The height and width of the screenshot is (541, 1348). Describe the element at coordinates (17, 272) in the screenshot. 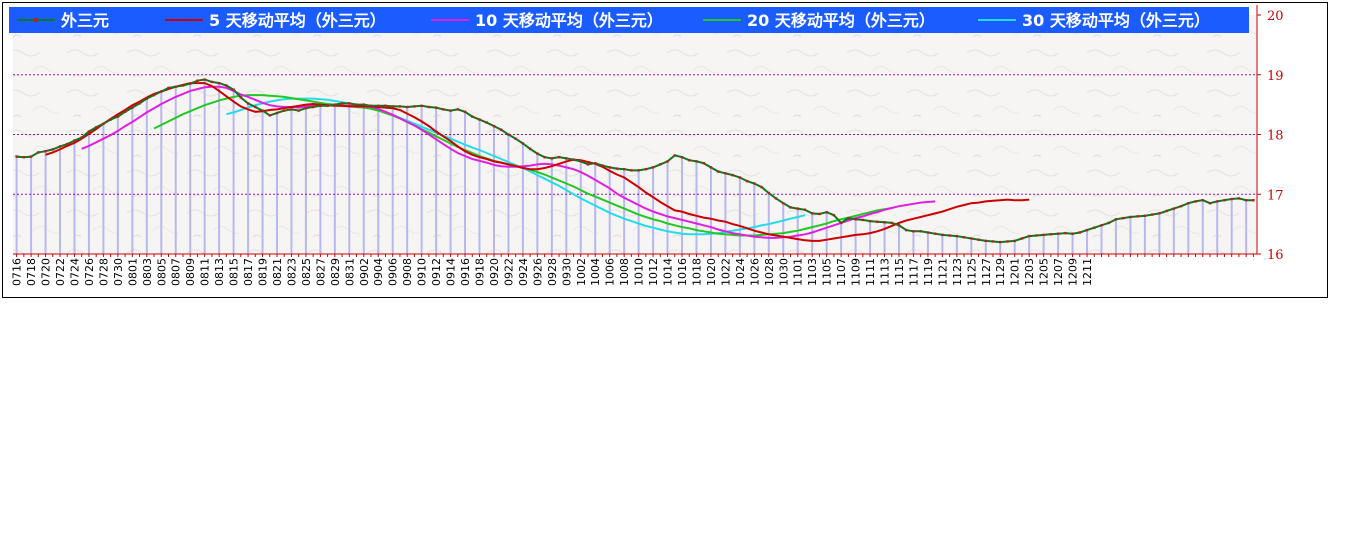

I see `x-tick-label: 0716` at that location.